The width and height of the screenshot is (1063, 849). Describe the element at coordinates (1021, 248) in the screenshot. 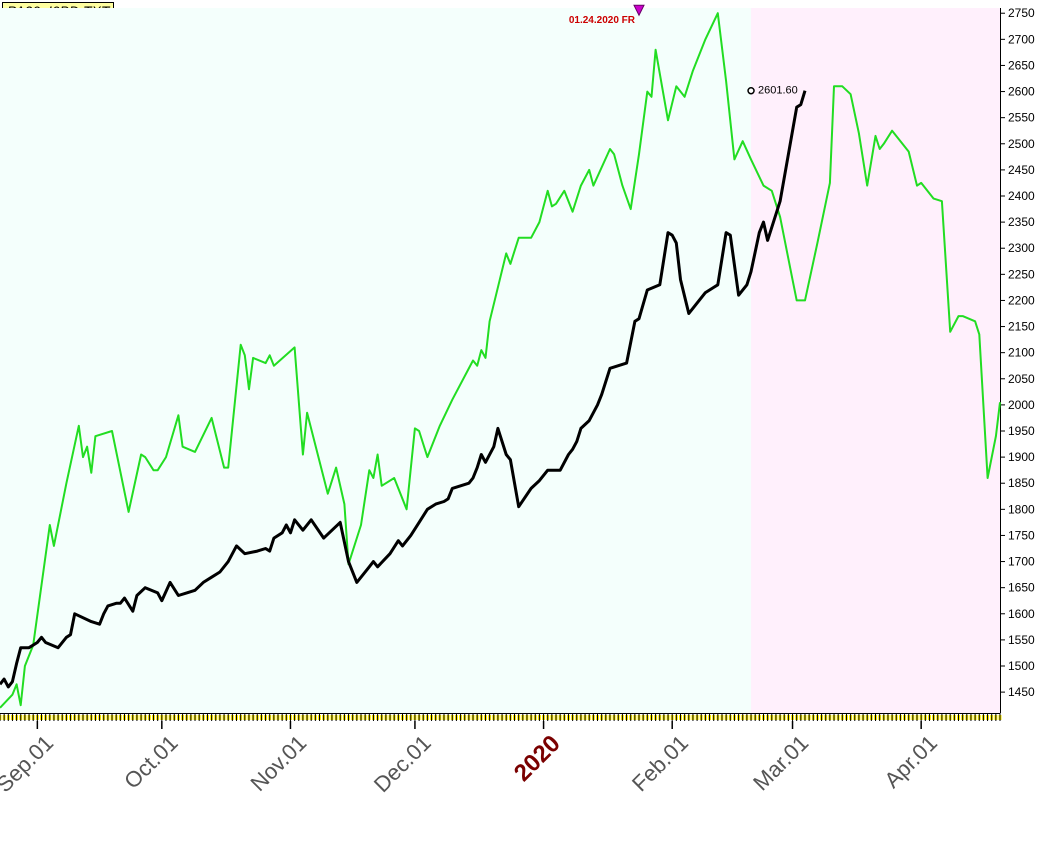

I see `y-tick-label-2300: 2300` at that location.